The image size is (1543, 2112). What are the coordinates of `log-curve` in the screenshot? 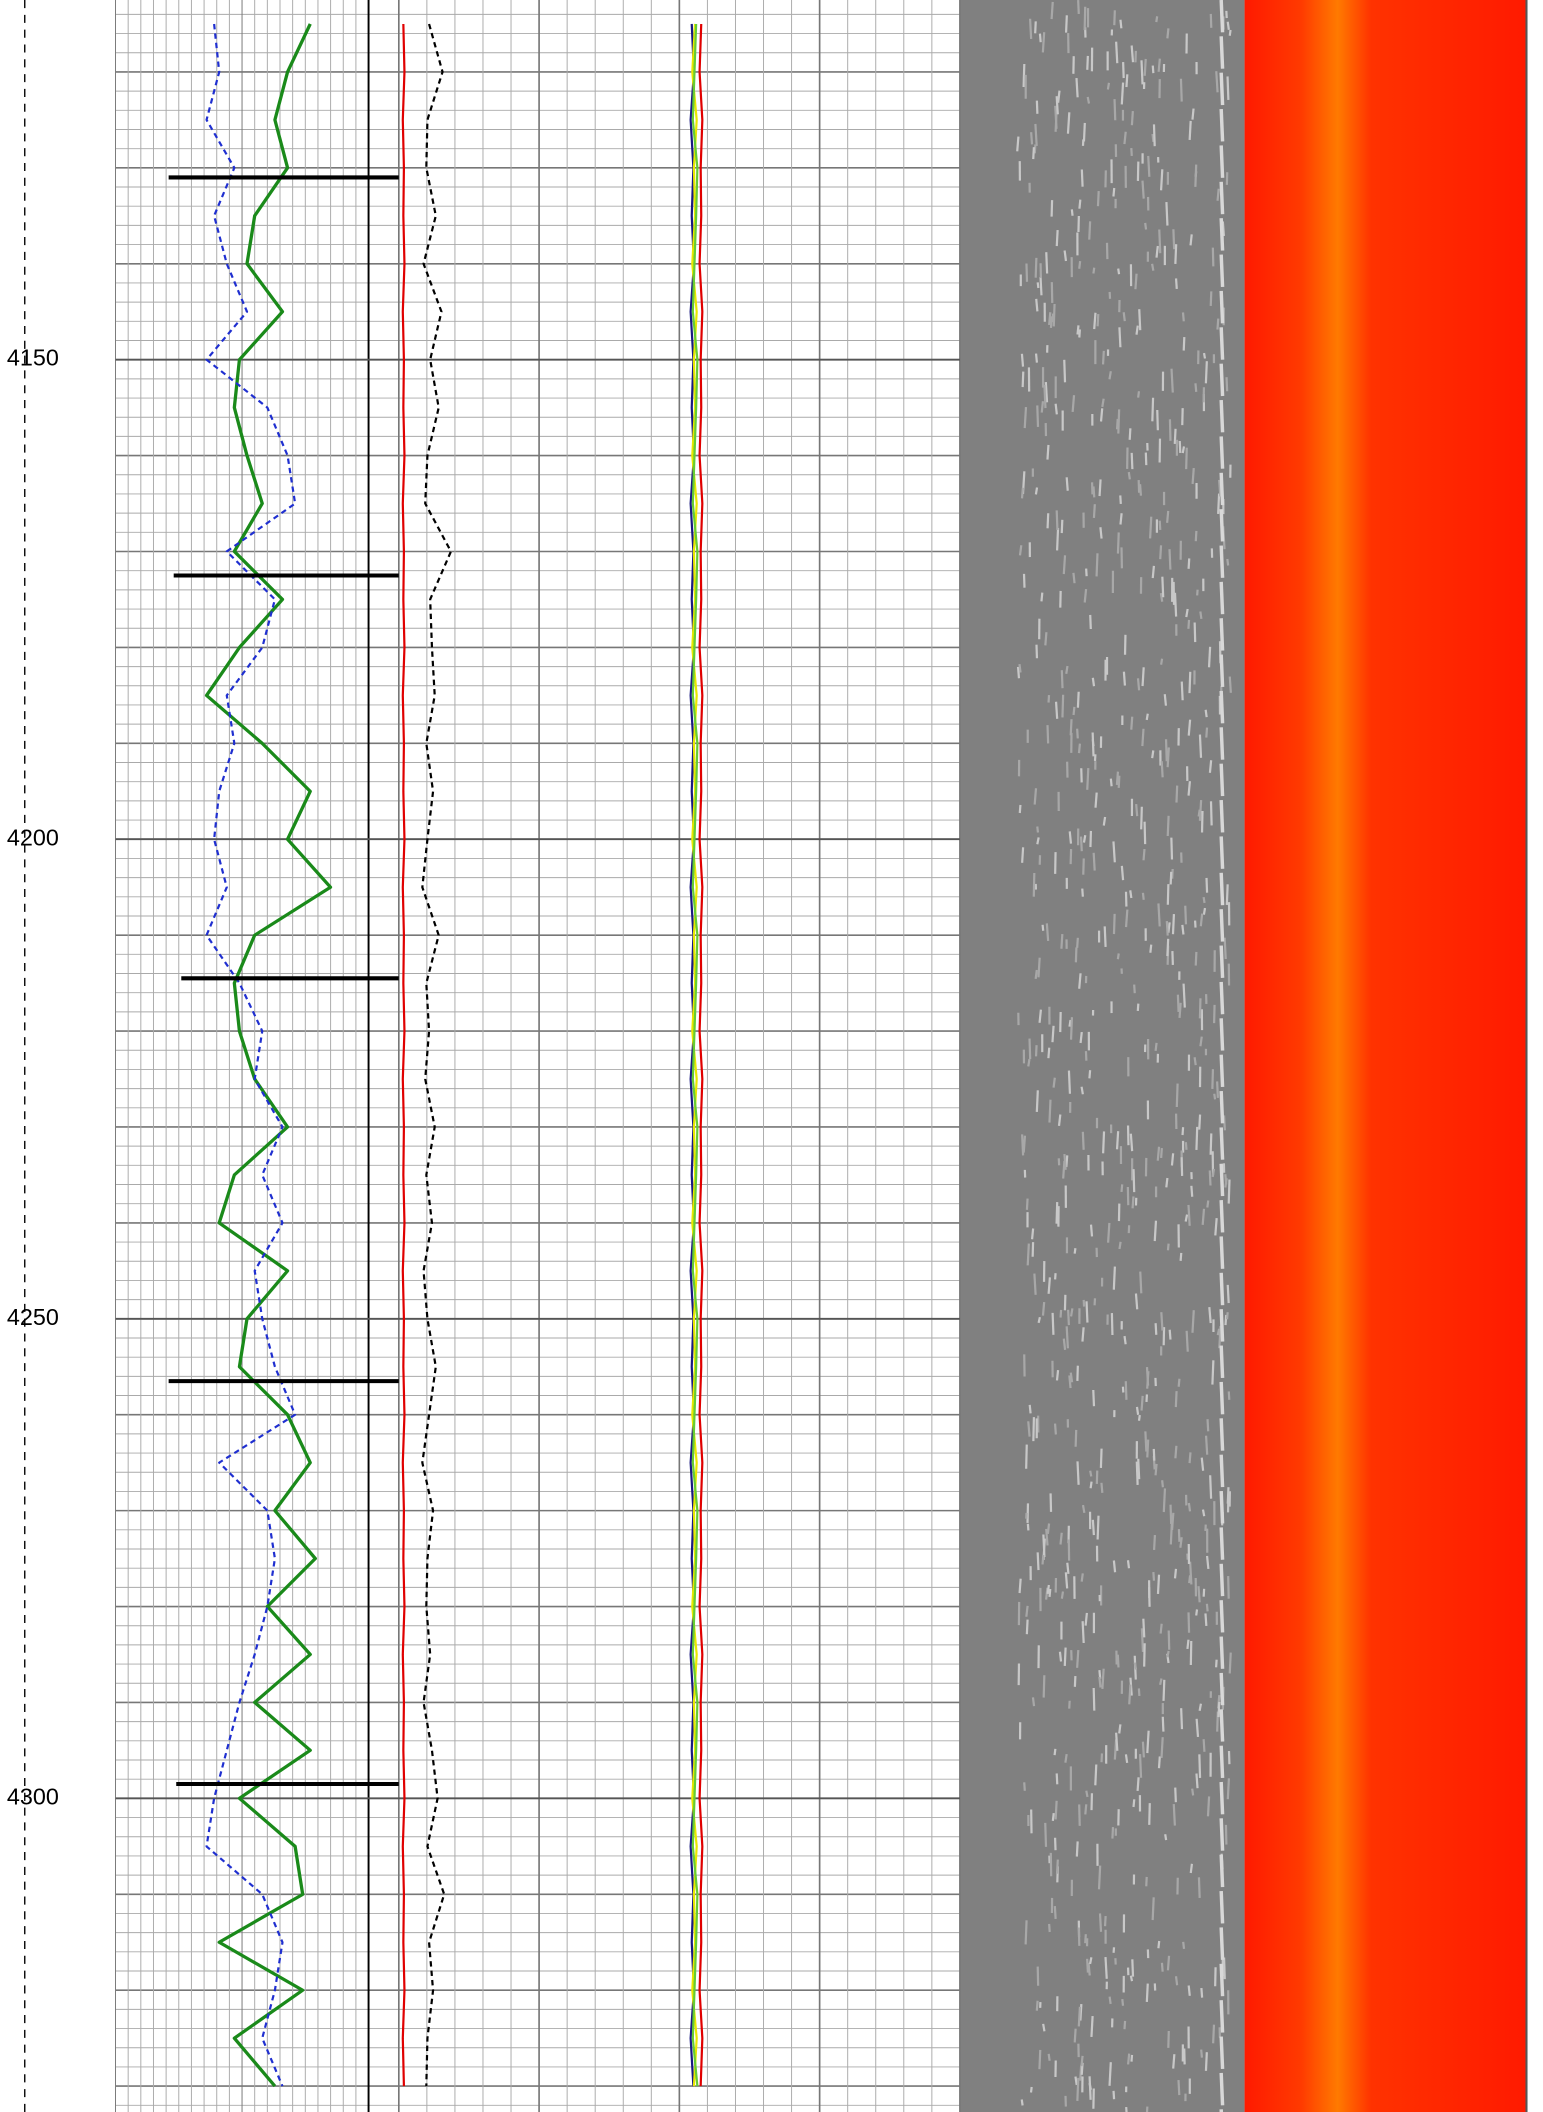 It's located at (403, 1055).